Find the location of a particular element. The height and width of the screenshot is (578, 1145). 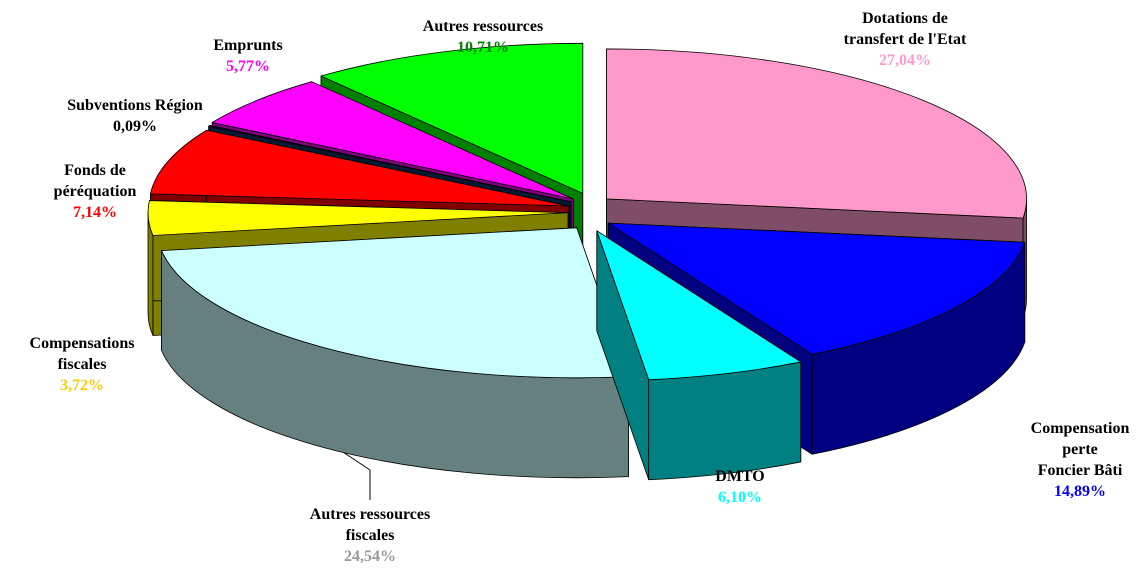

slice-label: Autres ressources 10,71% is located at coordinates (483, 37).